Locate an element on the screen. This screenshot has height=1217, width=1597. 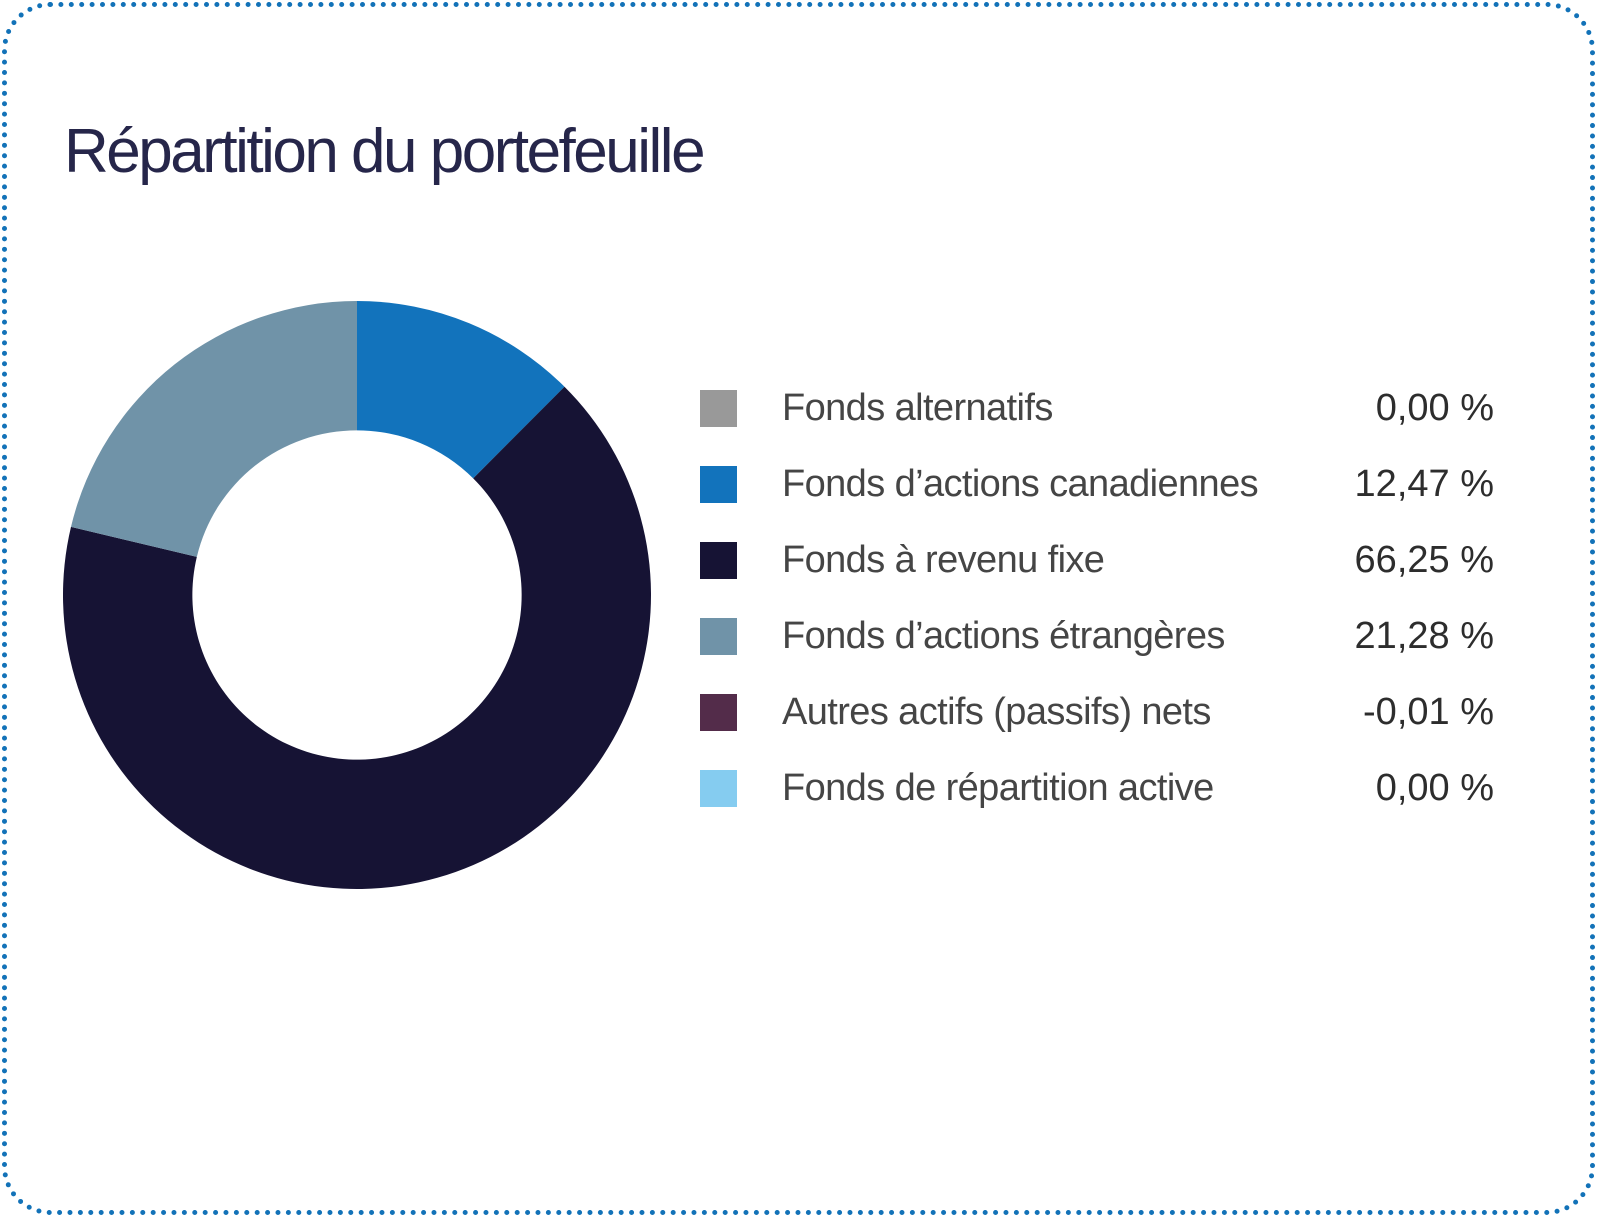
legend-item-fonds-revenu-fixe: Fonds à revenu fixe 66,25 % is located at coordinates (1097, 560).